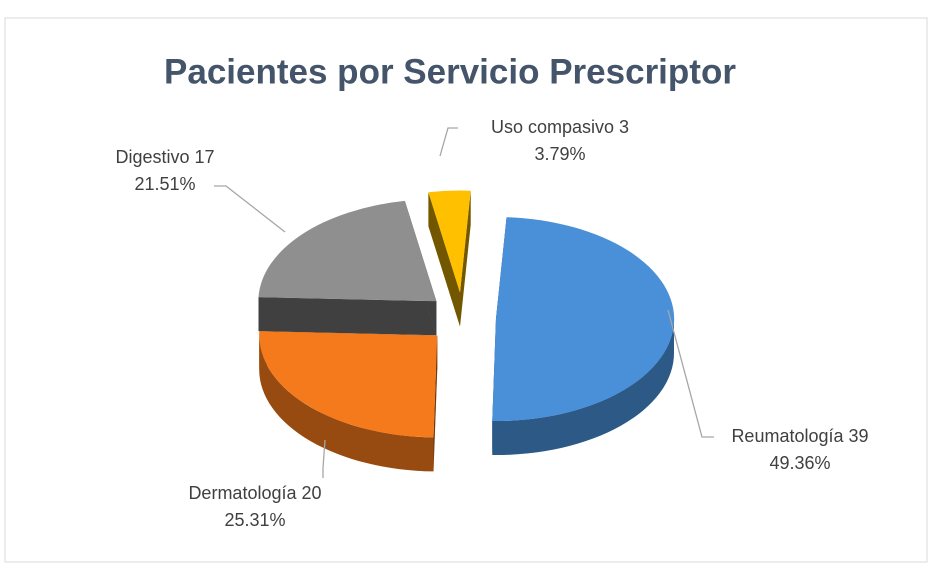  Describe the element at coordinates (859, 436) in the screenshot. I see `value-label: 39` at that location.